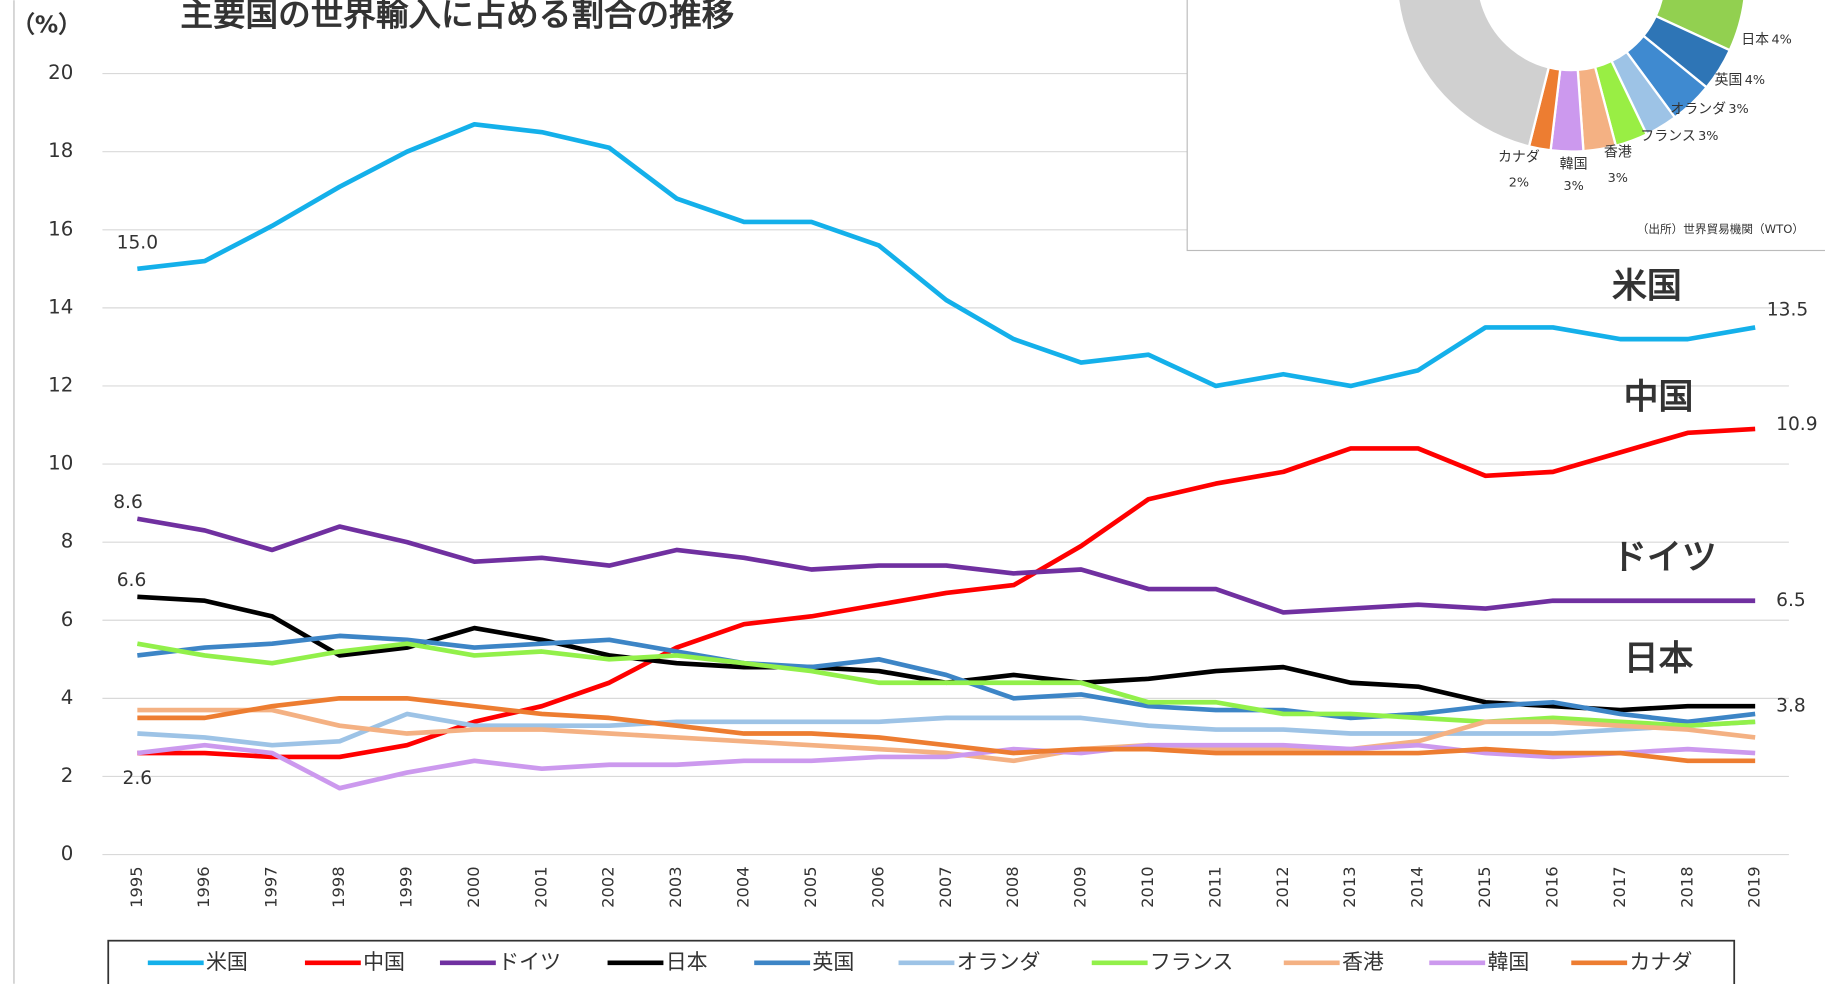  Describe the element at coordinates (67, 775) in the screenshot. I see `y-tick-label: 2` at that location.